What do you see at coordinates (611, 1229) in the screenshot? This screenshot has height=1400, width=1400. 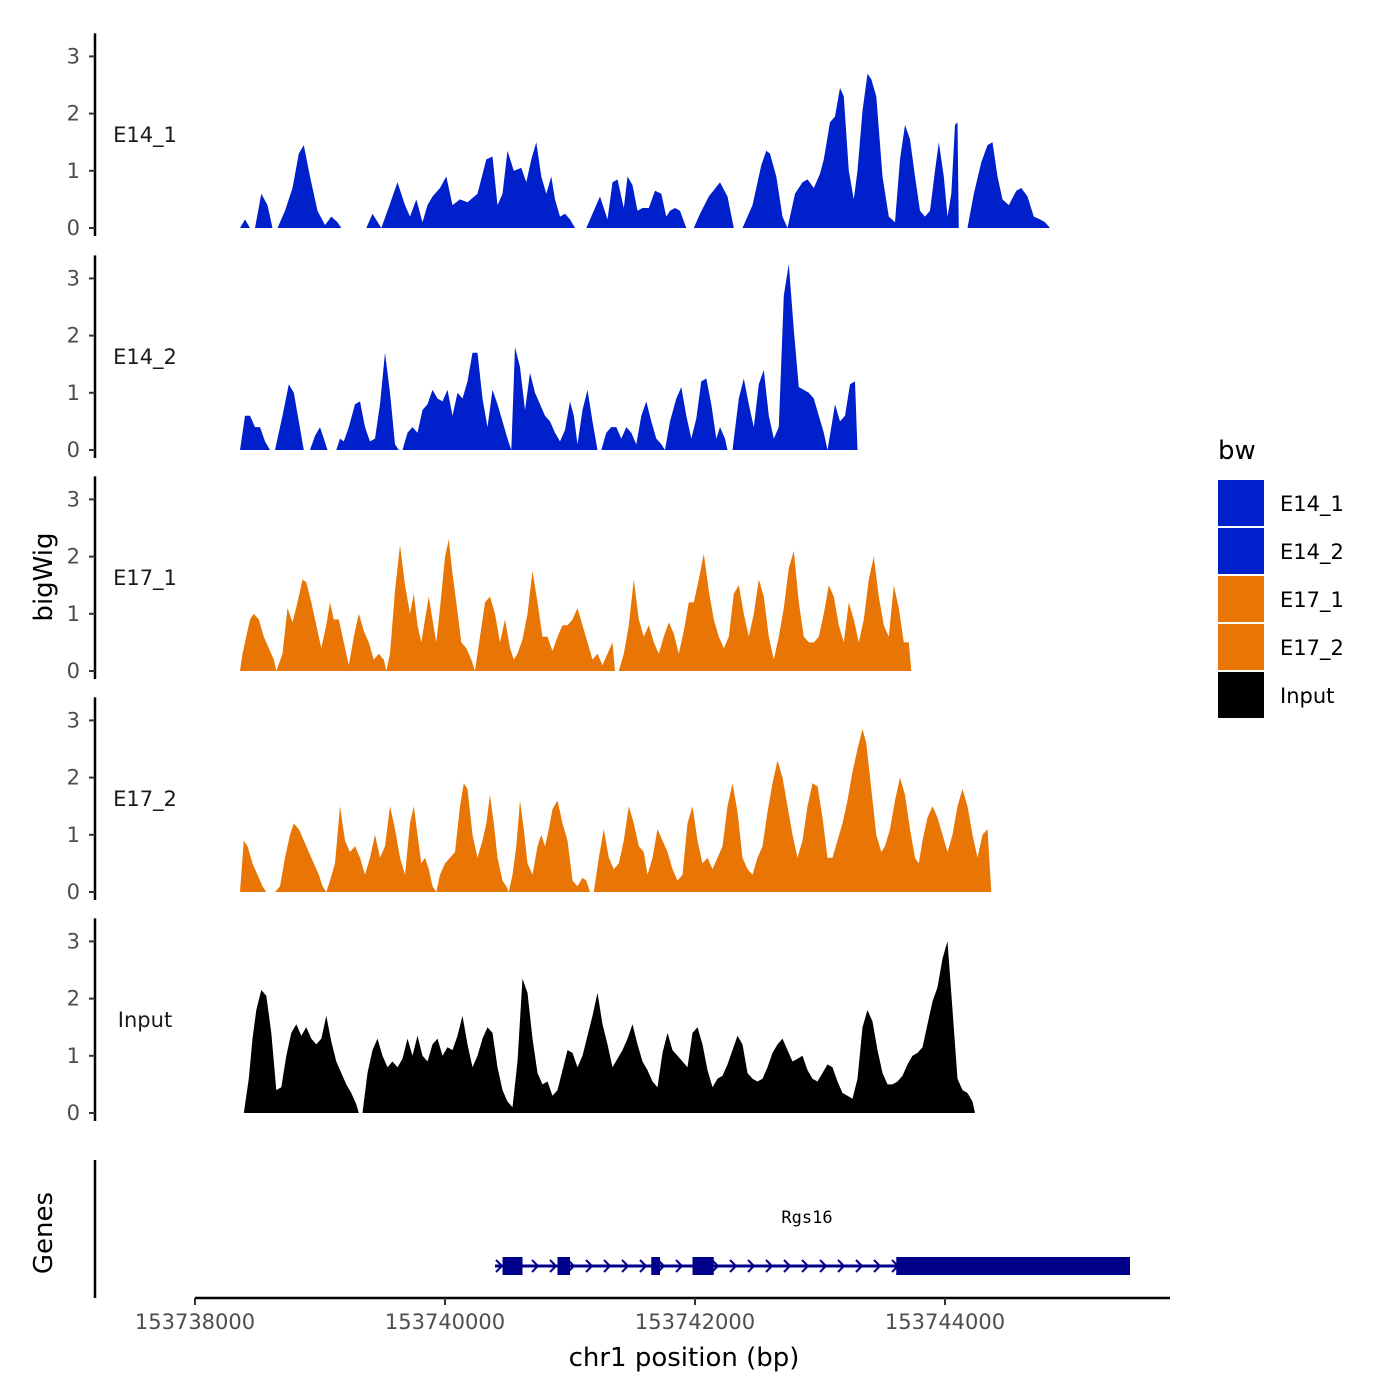 I see `genes-track: Rgs16` at bounding box center [611, 1229].